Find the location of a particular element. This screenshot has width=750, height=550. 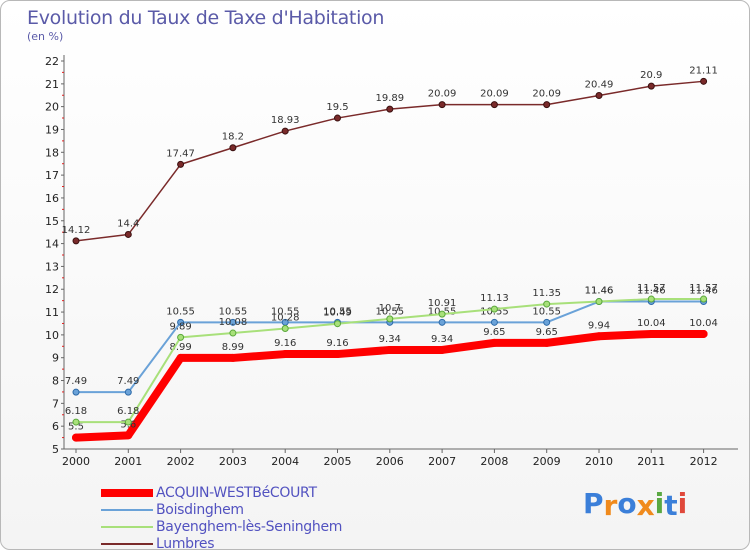

data-label: 18.2 is located at coordinates (233, 137).